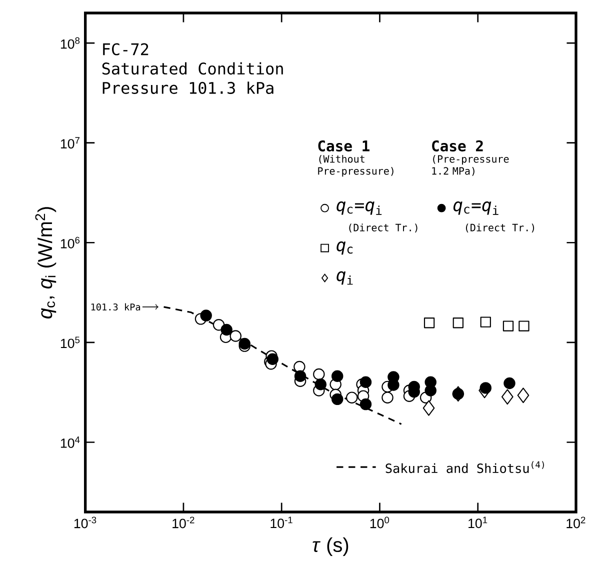 This screenshot has height=576, width=597. What do you see at coordinates (457, 146) in the screenshot?
I see `annotation: Case 2` at bounding box center [457, 146].